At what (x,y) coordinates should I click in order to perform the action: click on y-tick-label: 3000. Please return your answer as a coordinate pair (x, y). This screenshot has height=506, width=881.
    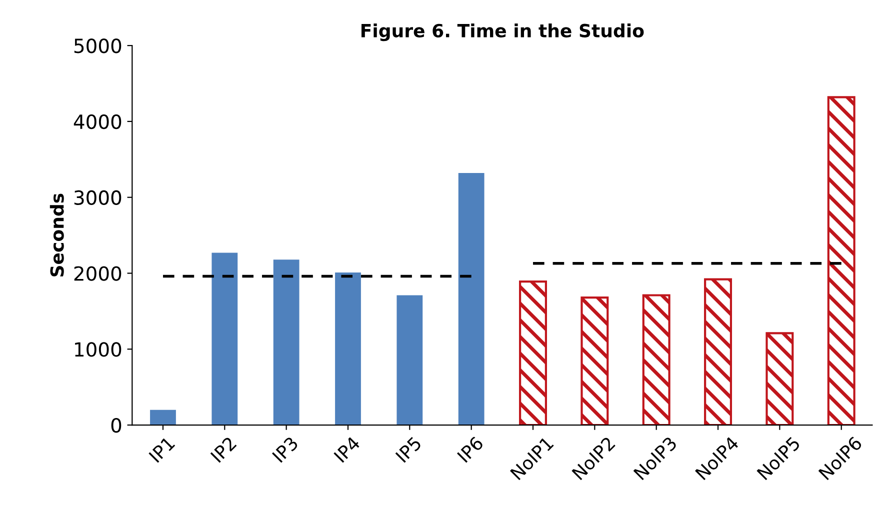
    Looking at the image, I should click on (98, 198).